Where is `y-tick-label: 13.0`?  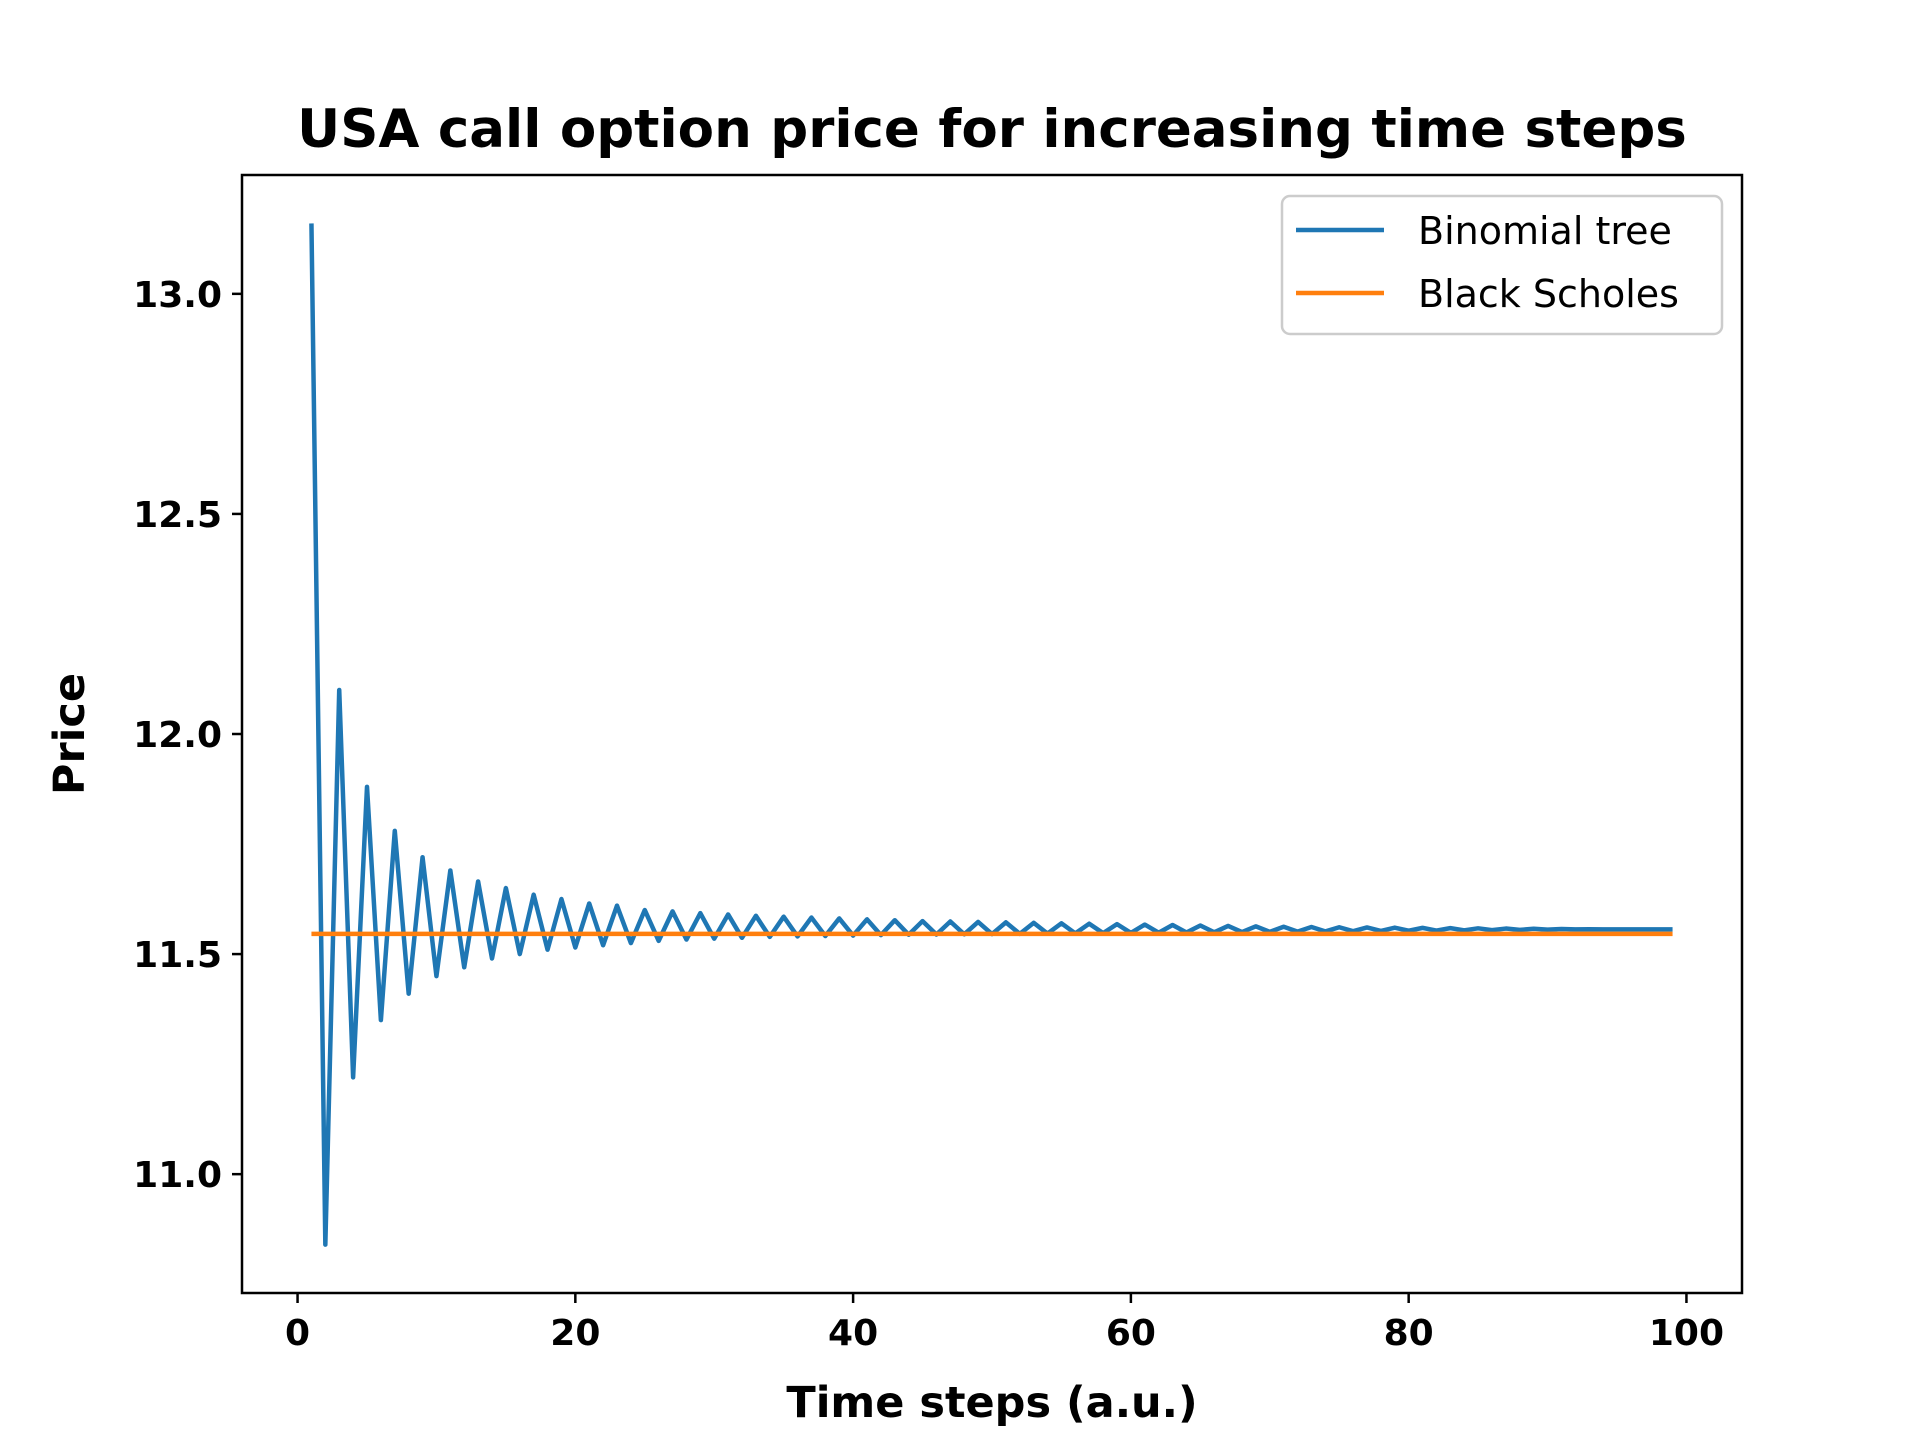
y-tick-label: 13.0 is located at coordinates (177, 295).